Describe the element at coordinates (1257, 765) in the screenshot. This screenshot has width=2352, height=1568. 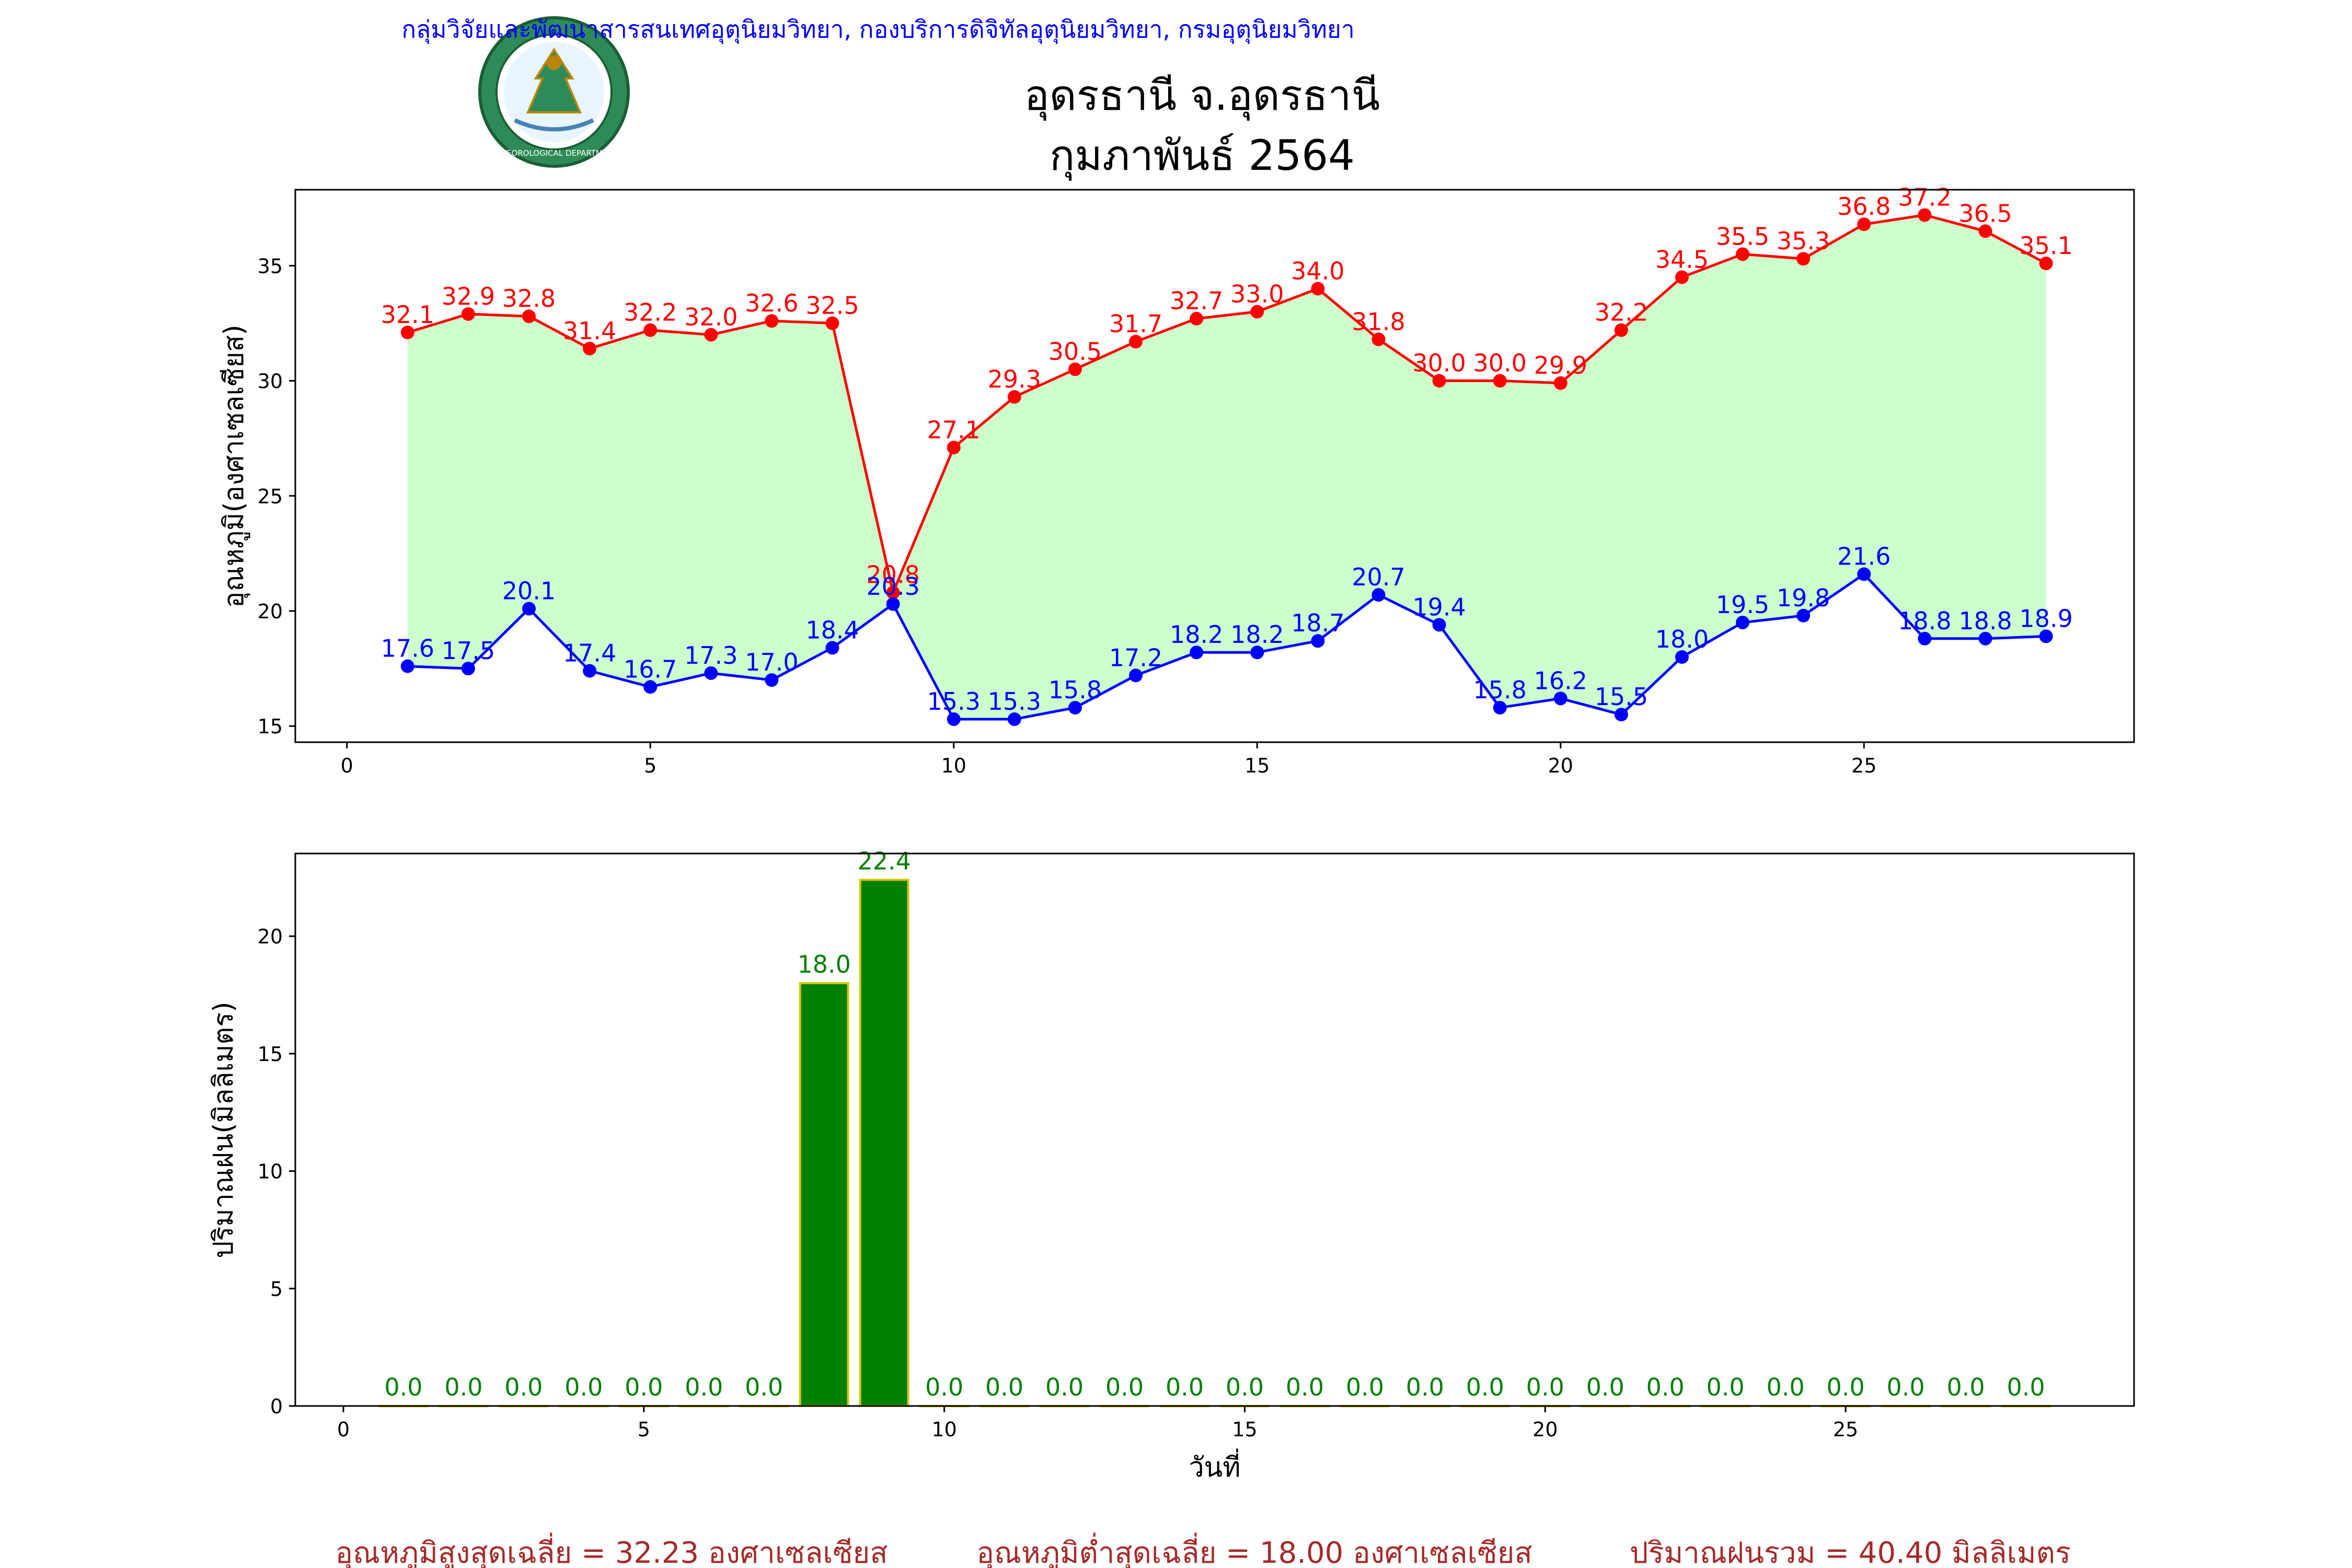
I see `temperature-x-tick-label: 15` at that location.